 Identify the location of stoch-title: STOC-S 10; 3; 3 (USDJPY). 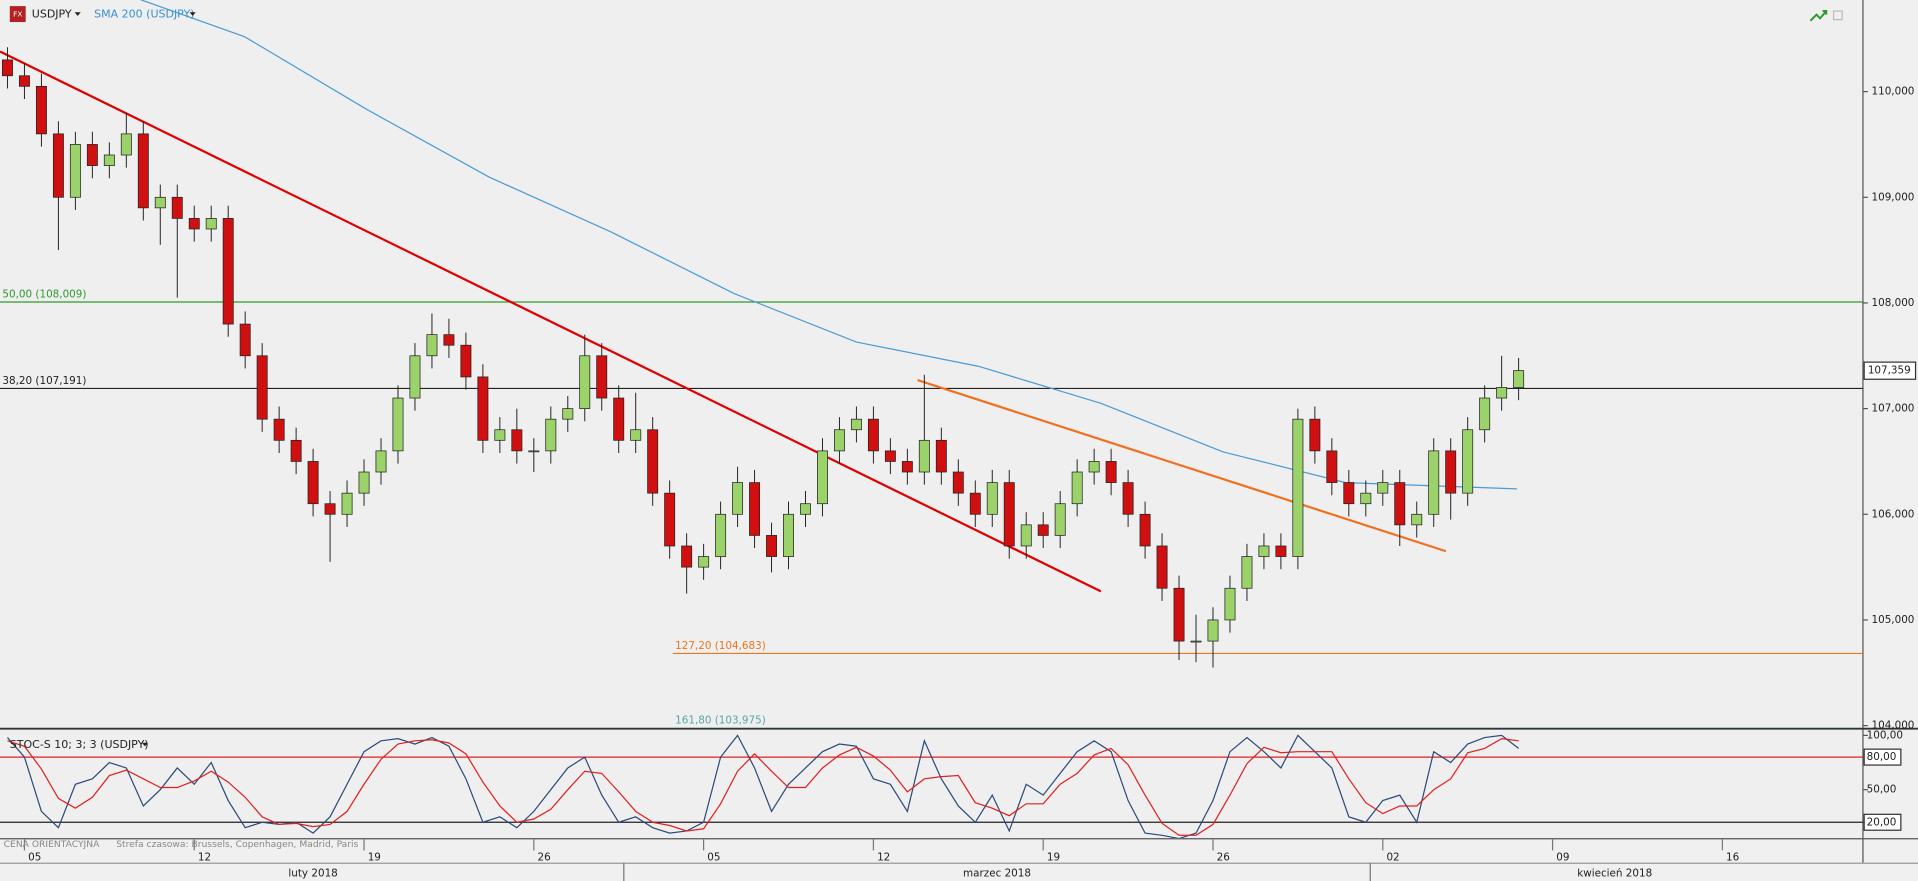
(79, 744).